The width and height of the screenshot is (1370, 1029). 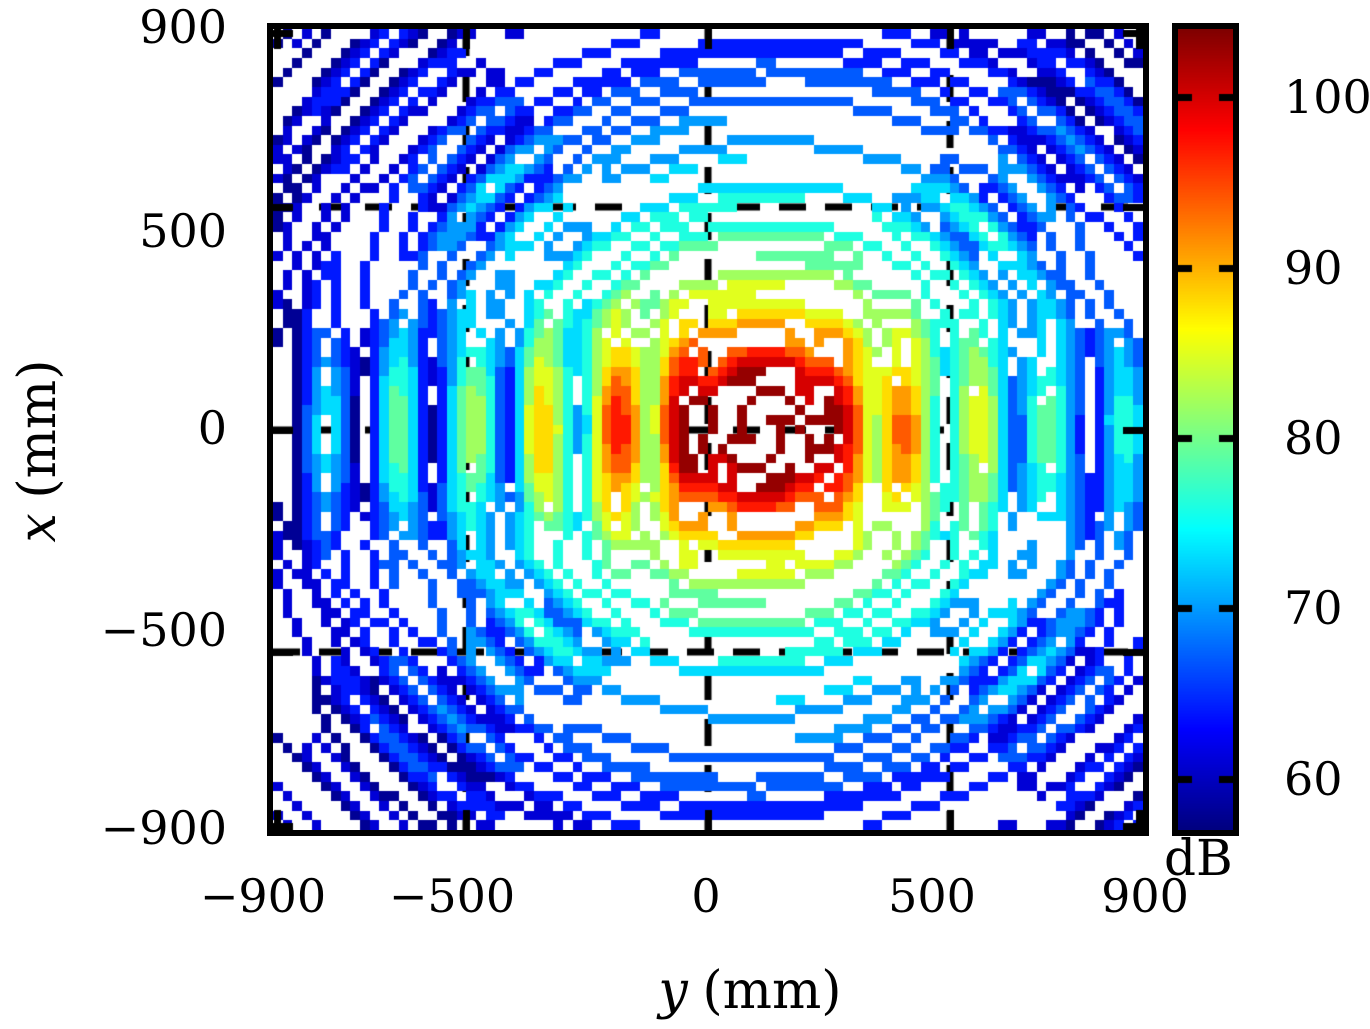 I want to click on x-axis-tick-label: 500, so click(x=932, y=896).